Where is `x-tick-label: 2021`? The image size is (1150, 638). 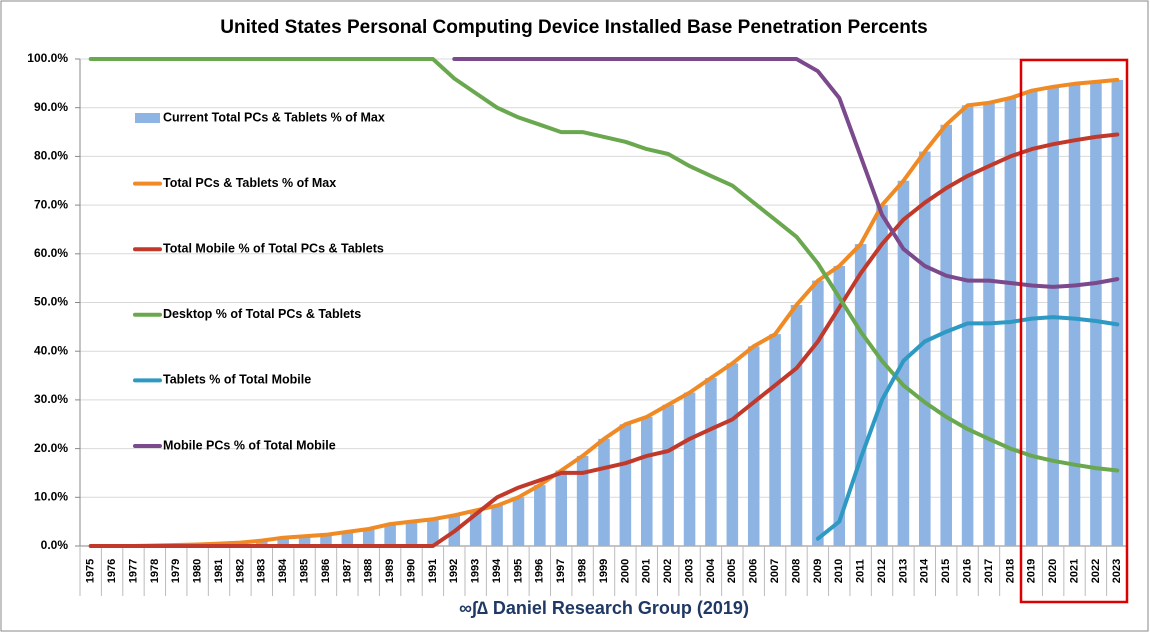
x-tick-label: 2021 is located at coordinates (1074, 571).